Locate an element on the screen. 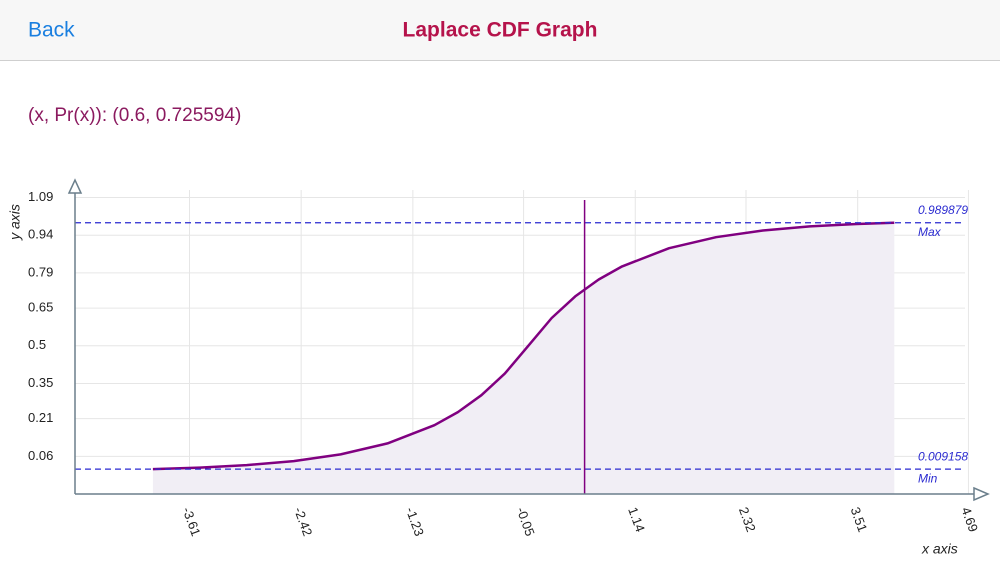 Image resolution: width=1000 pixels, height=563 pixels. y-tick-label: 0.06 is located at coordinates (40, 455).